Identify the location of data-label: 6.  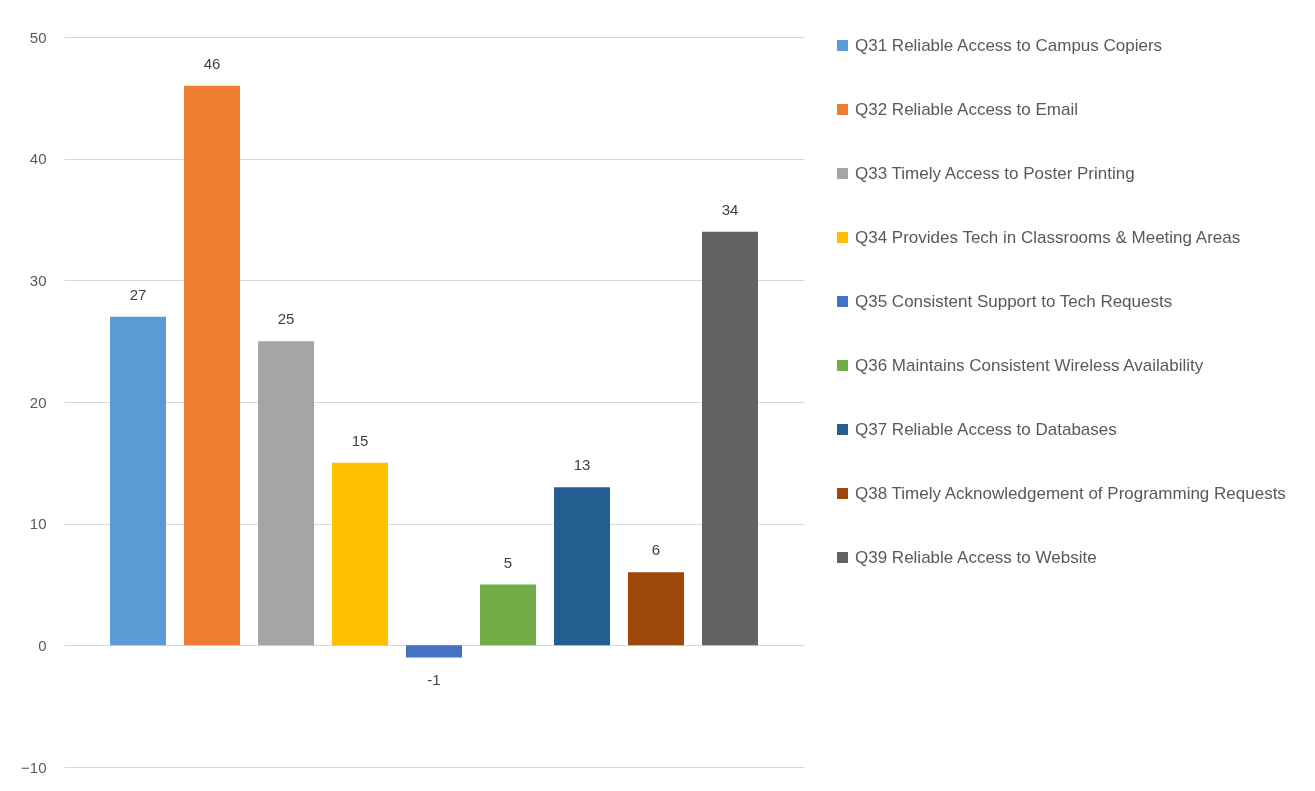
(656, 550).